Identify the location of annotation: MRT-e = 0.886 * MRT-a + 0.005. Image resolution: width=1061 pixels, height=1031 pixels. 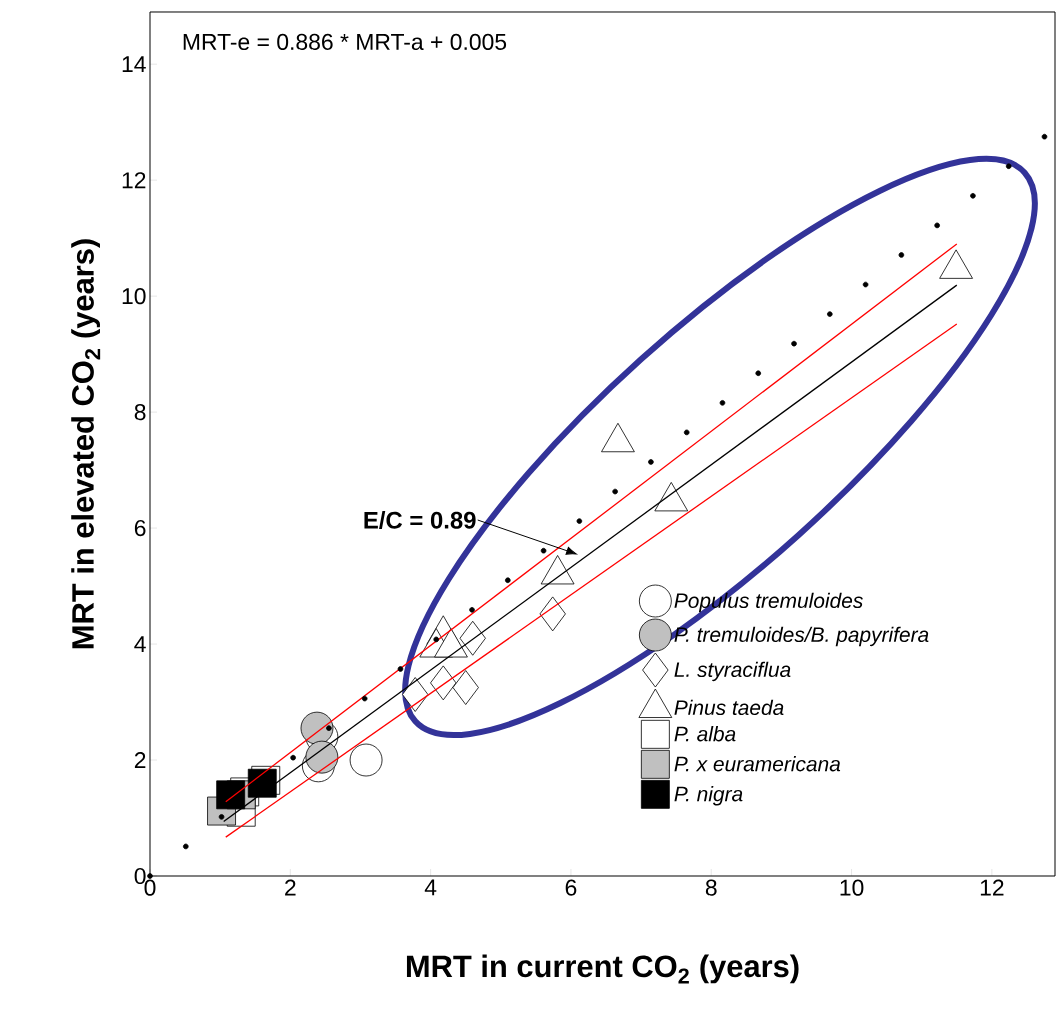
(345, 41).